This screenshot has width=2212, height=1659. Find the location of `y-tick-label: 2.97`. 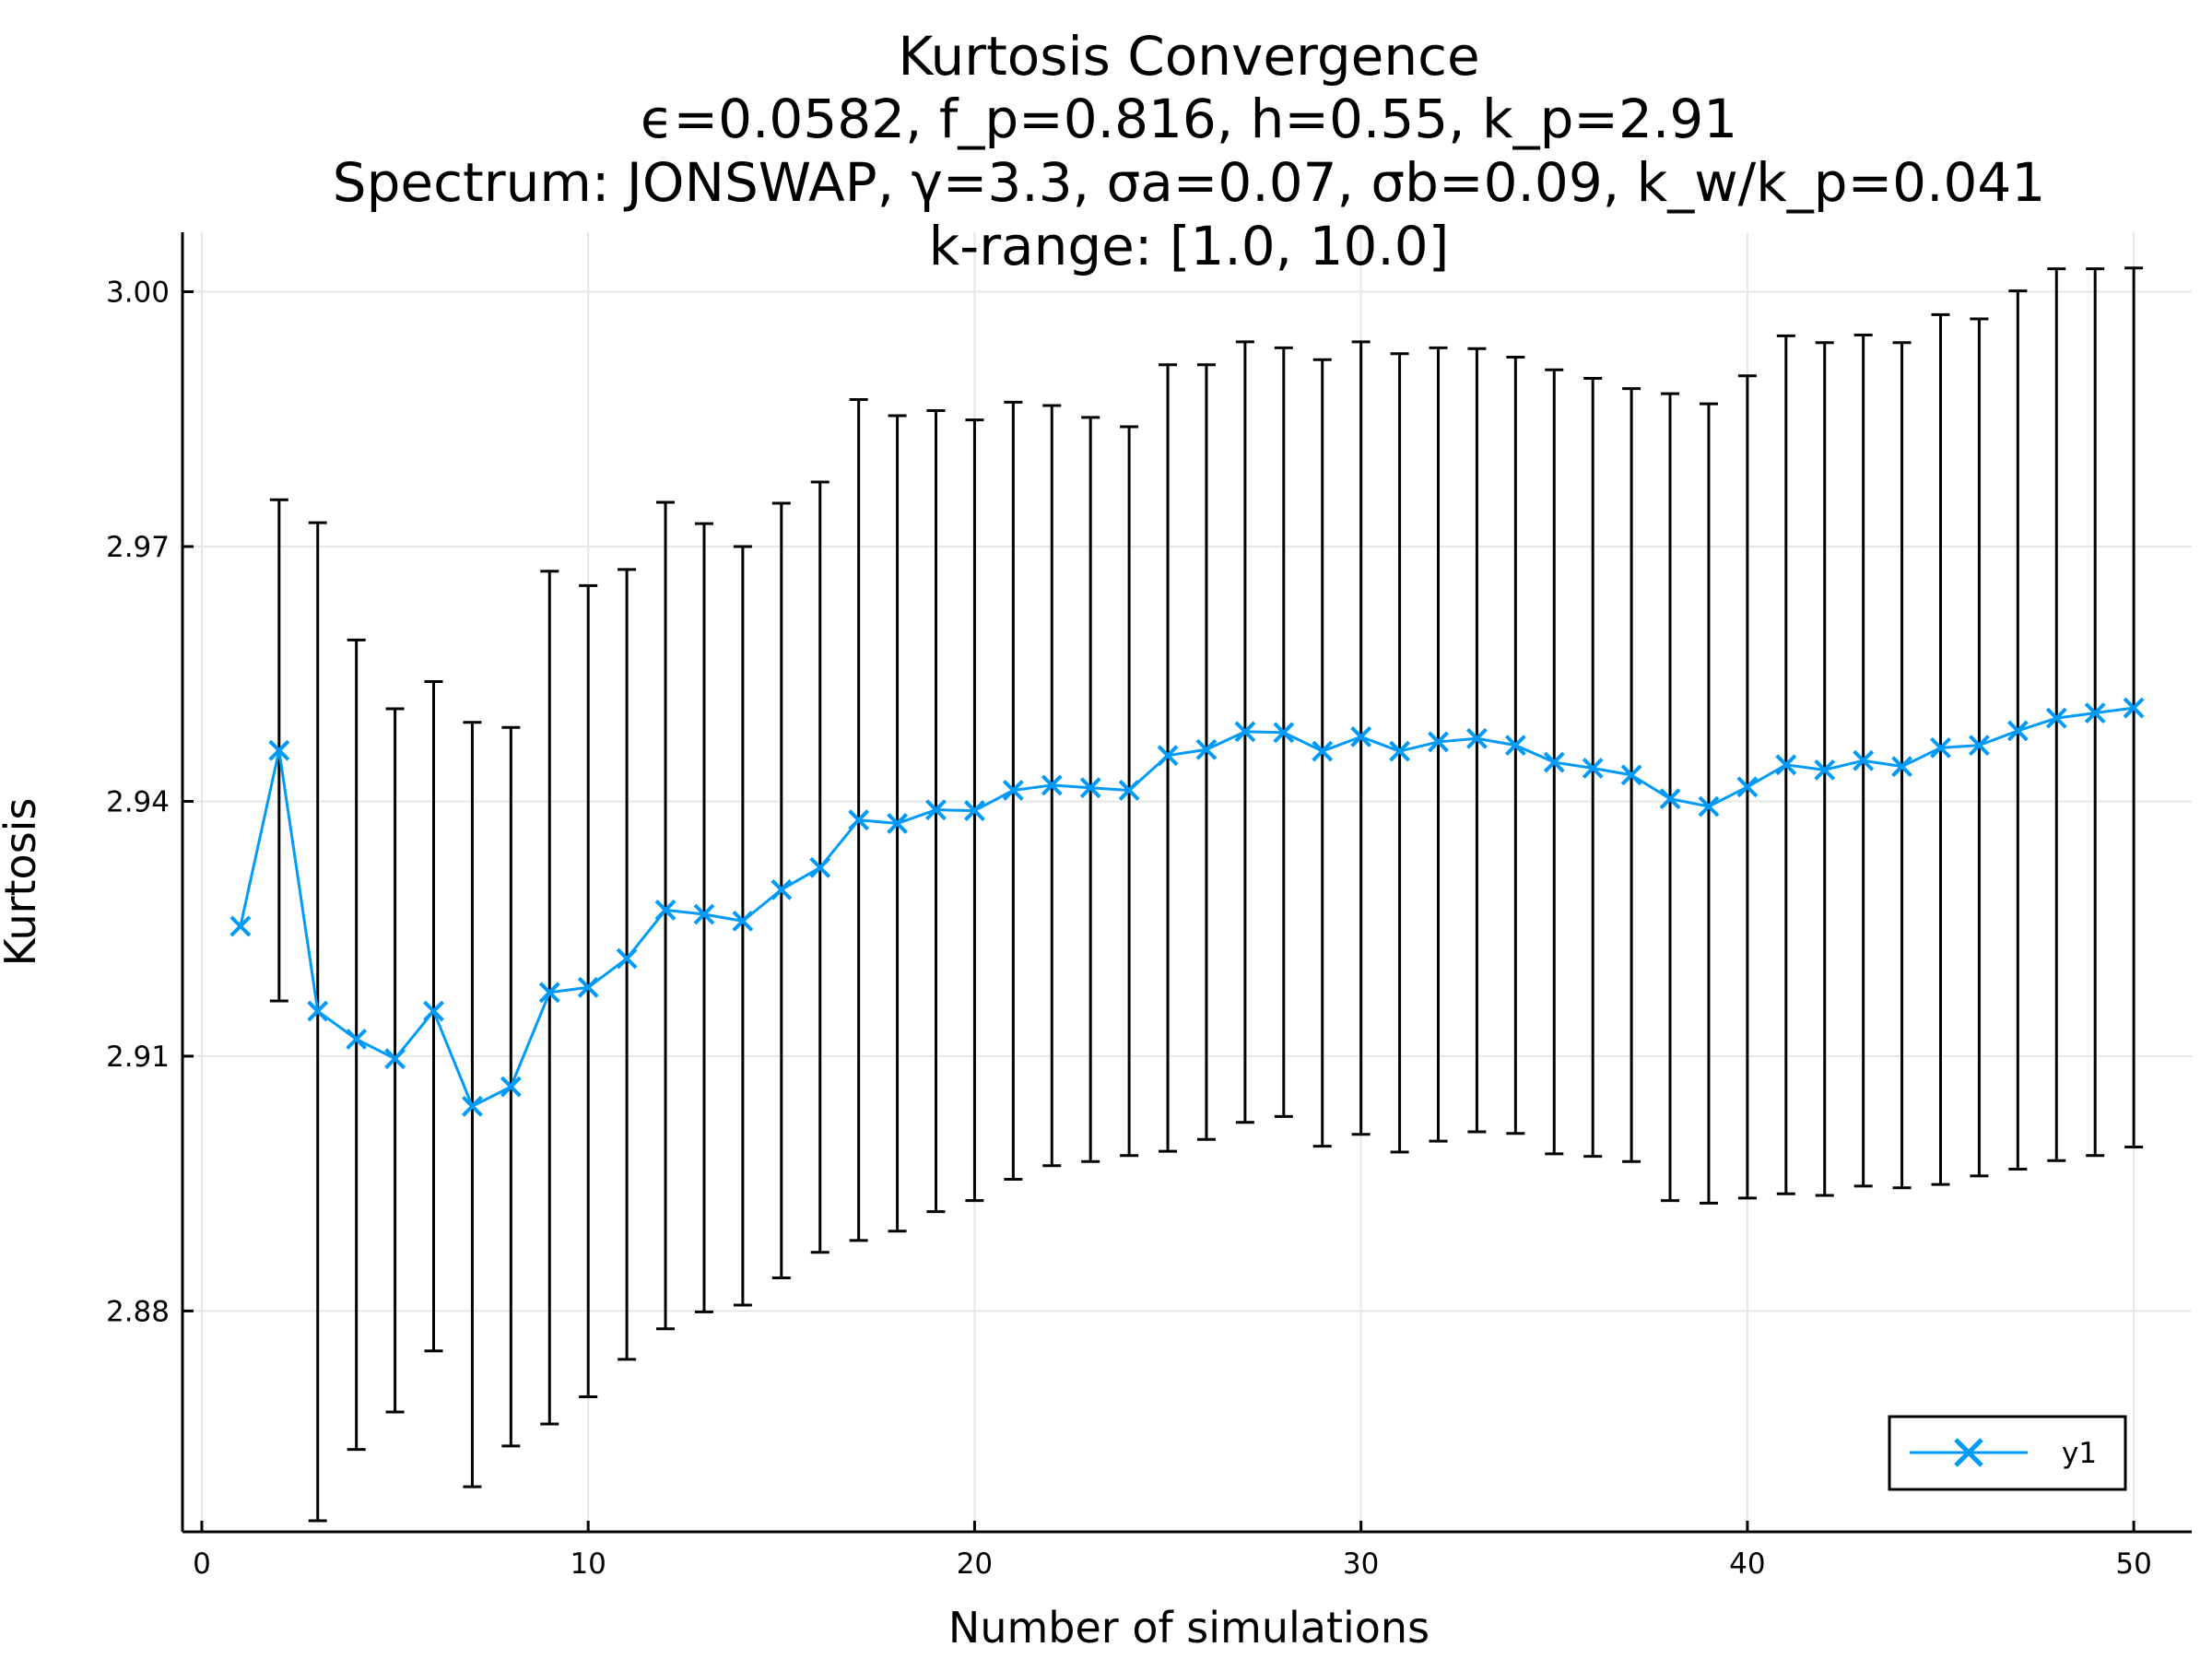

y-tick-label: 2.97 is located at coordinates (138, 547).